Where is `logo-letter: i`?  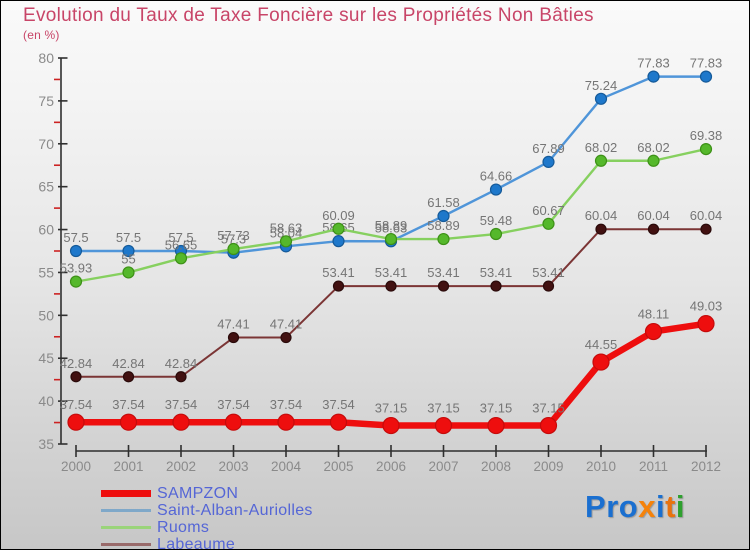 logo-letter: i is located at coordinates (660, 506).